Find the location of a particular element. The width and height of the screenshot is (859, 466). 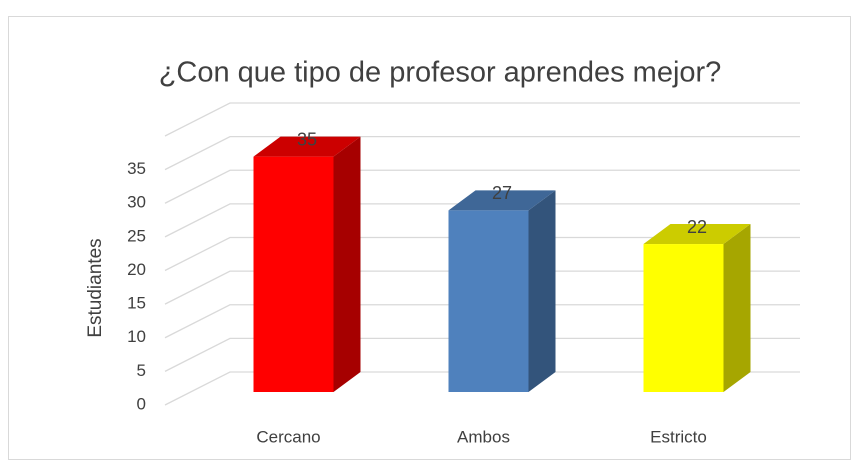

y-tick-label: 30 is located at coordinates (136, 202).